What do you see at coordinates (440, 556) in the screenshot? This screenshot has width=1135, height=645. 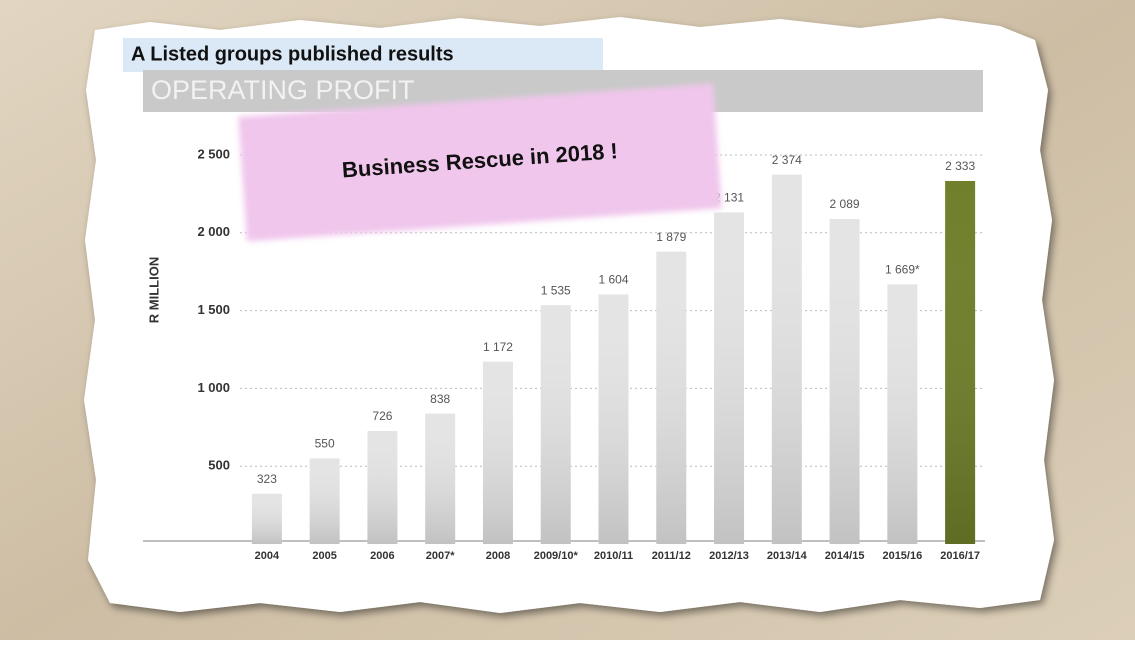 I see `x-tick-label: 2007*` at bounding box center [440, 556].